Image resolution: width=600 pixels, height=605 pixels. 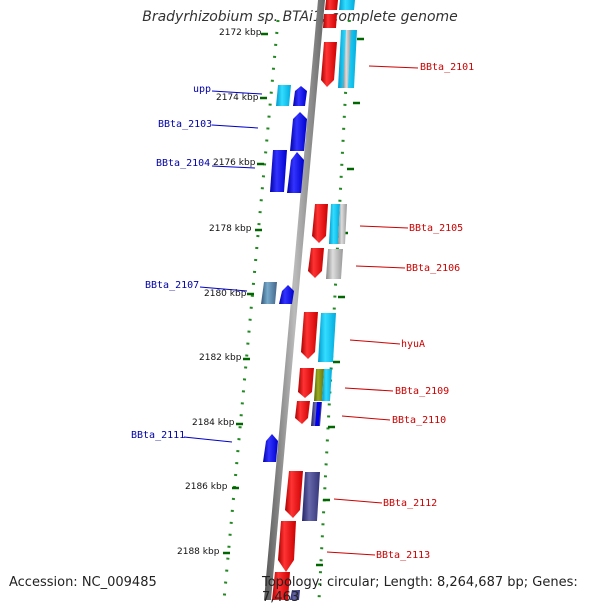 What do you see at coordinates (327, 337) in the screenshot?
I see `gene-hyua-b` at bounding box center [327, 337].